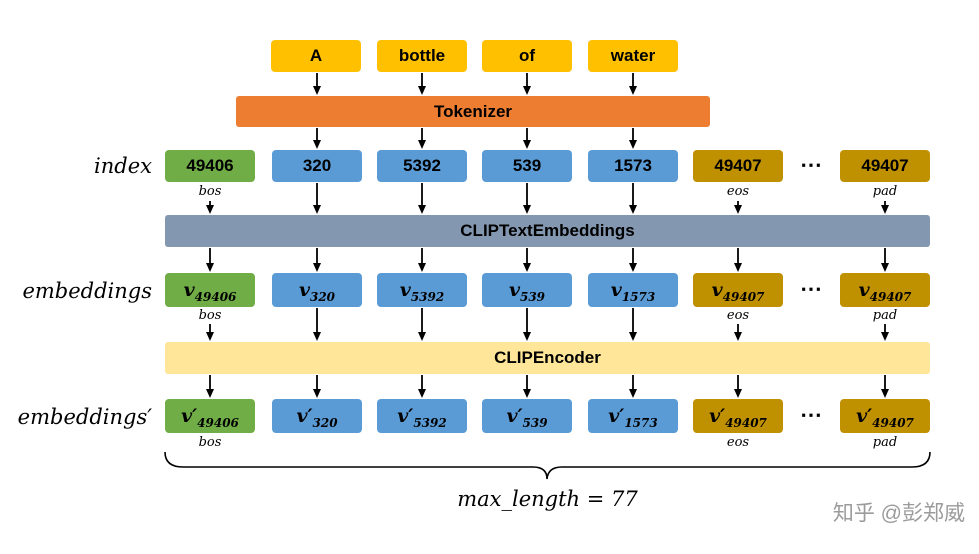 The height and width of the screenshot is (554, 979). What do you see at coordinates (811, 414) in the screenshot?
I see `embeddings-prime-ellipsis: ⋯` at bounding box center [811, 414].